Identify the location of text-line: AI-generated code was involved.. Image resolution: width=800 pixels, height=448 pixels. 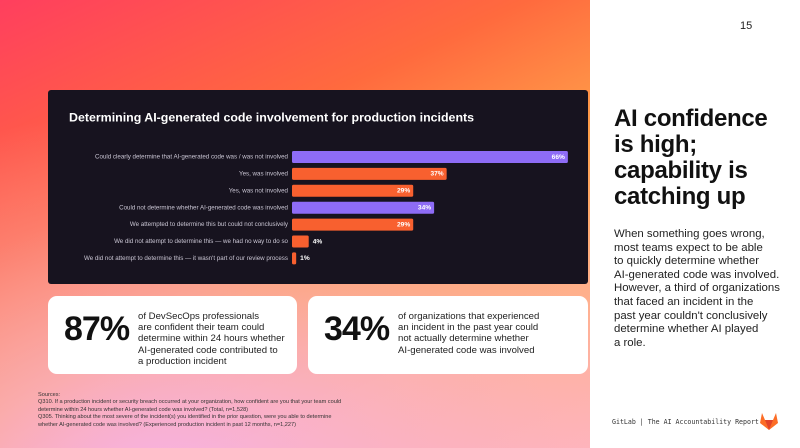
(697, 274).